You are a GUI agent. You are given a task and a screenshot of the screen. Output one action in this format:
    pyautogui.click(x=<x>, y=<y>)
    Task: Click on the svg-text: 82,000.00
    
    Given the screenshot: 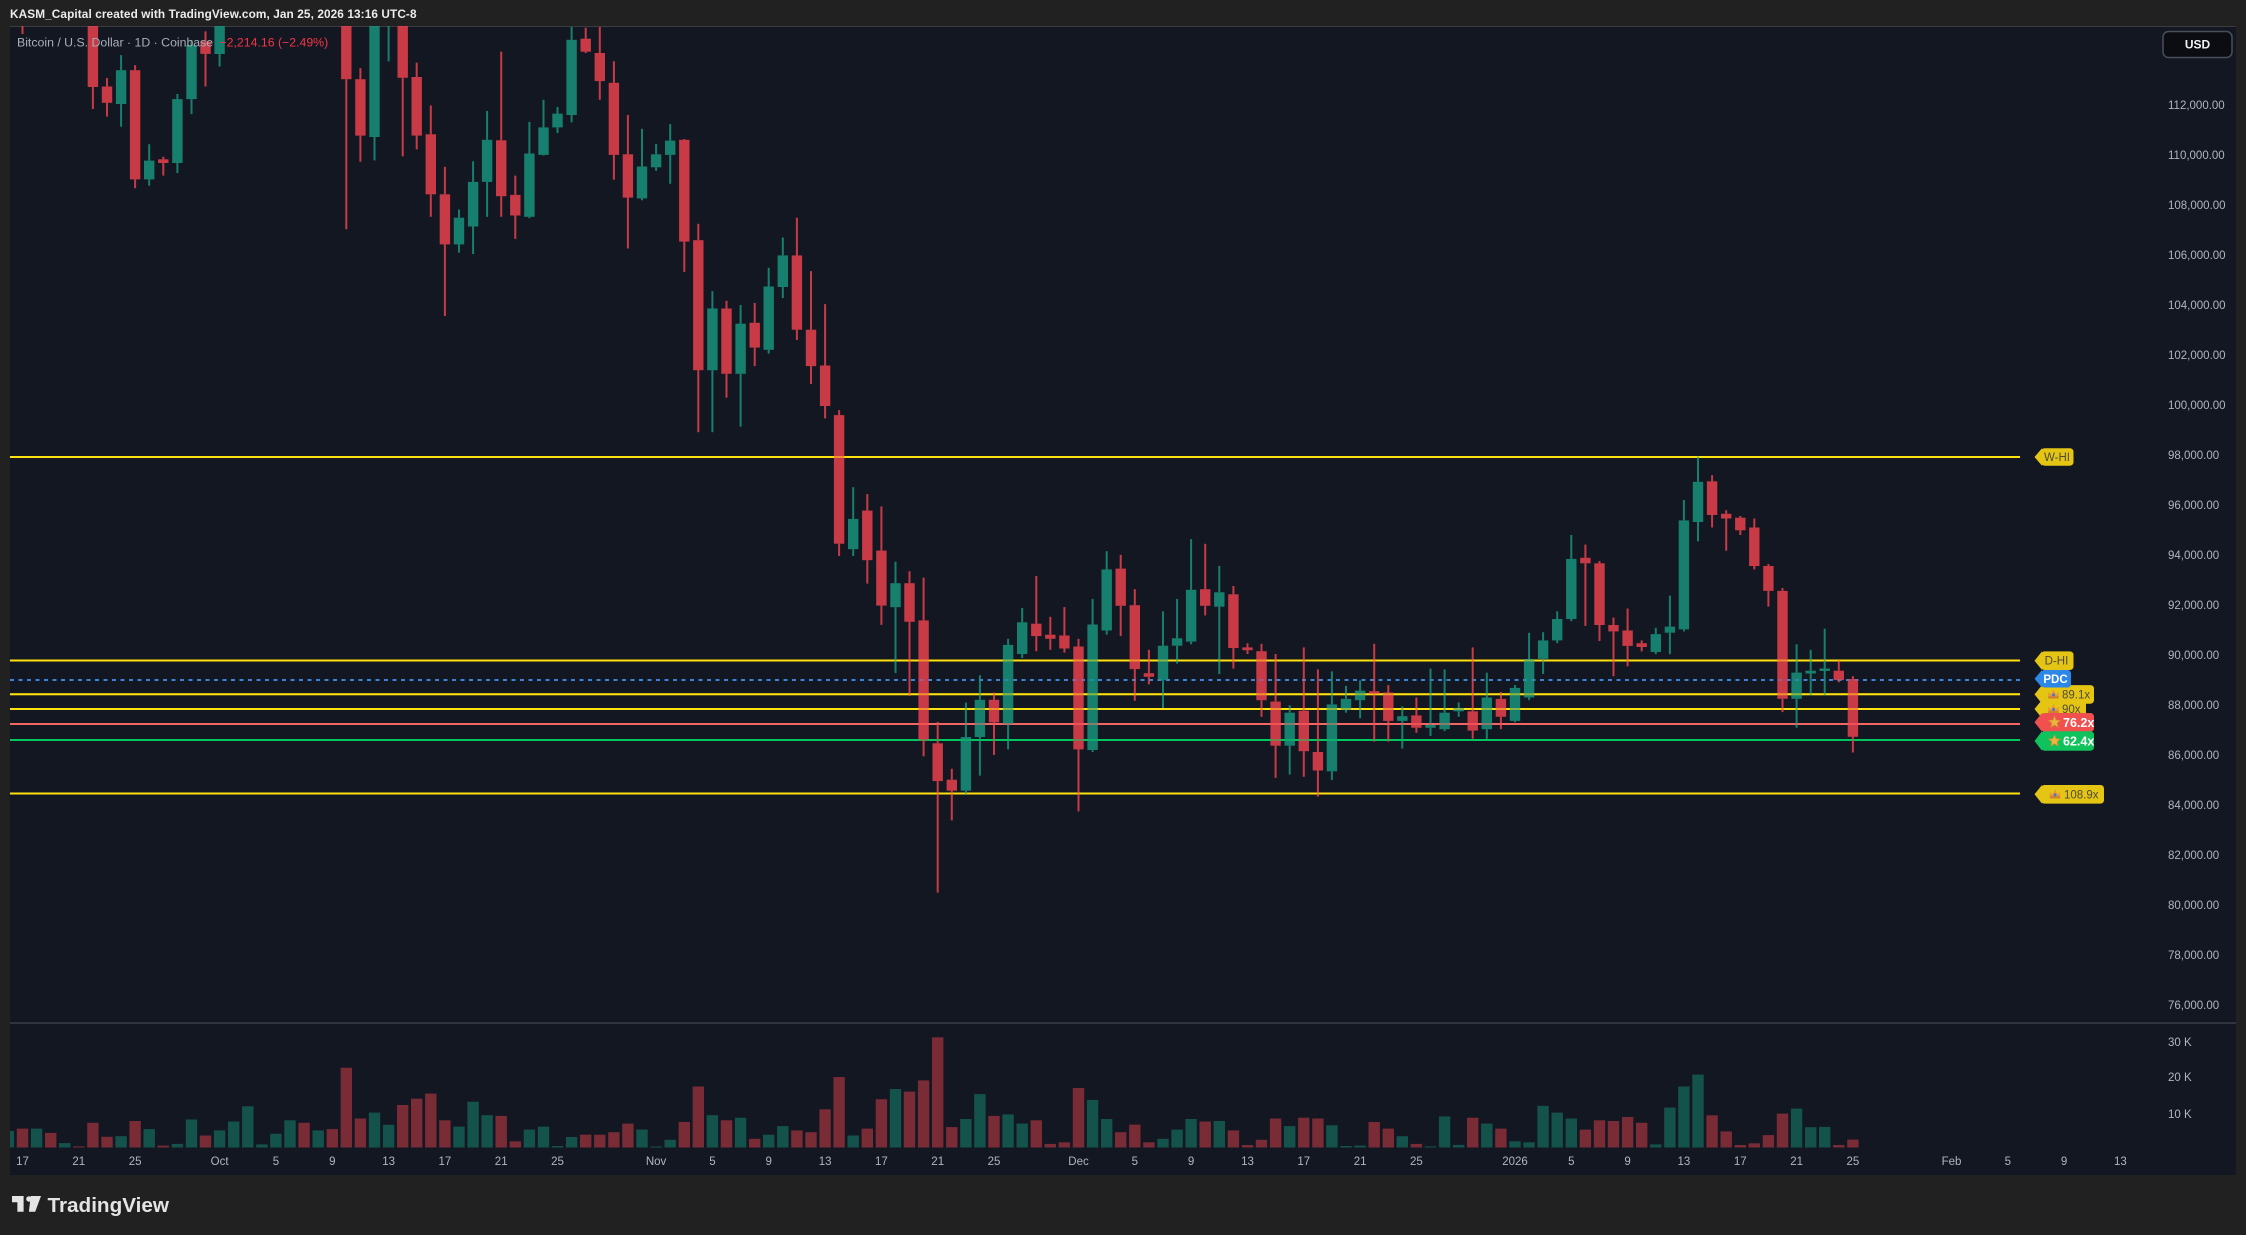 What is the action you would take?
    pyautogui.click(x=2193, y=856)
    